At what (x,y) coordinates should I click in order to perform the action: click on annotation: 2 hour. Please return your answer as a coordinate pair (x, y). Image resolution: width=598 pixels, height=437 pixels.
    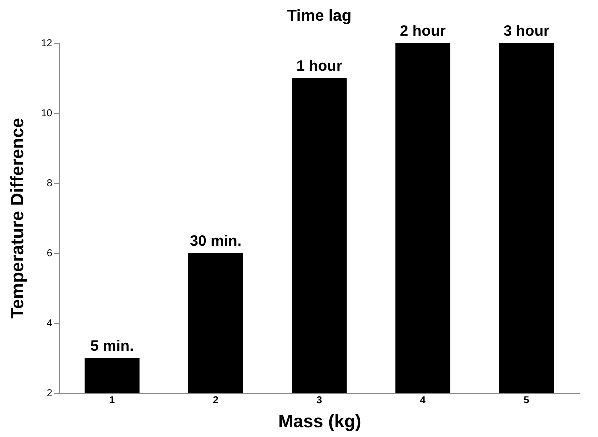
    Looking at the image, I should click on (423, 31).